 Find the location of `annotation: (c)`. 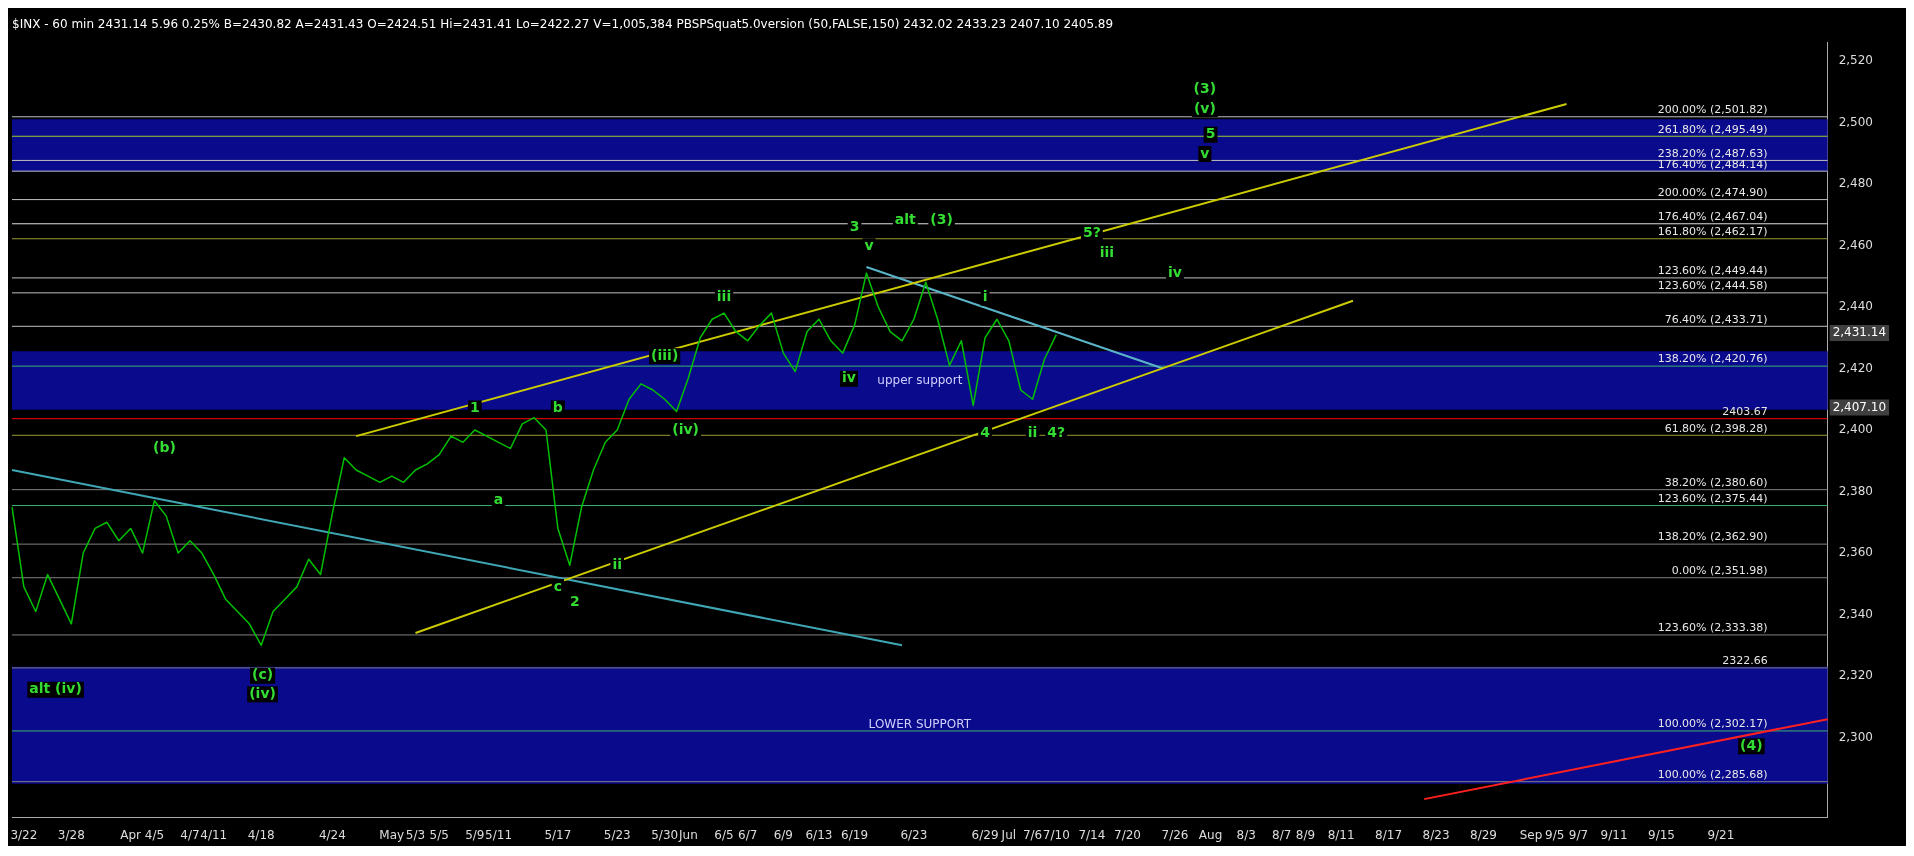

annotation: (c) is located at coordinates (263, 674).